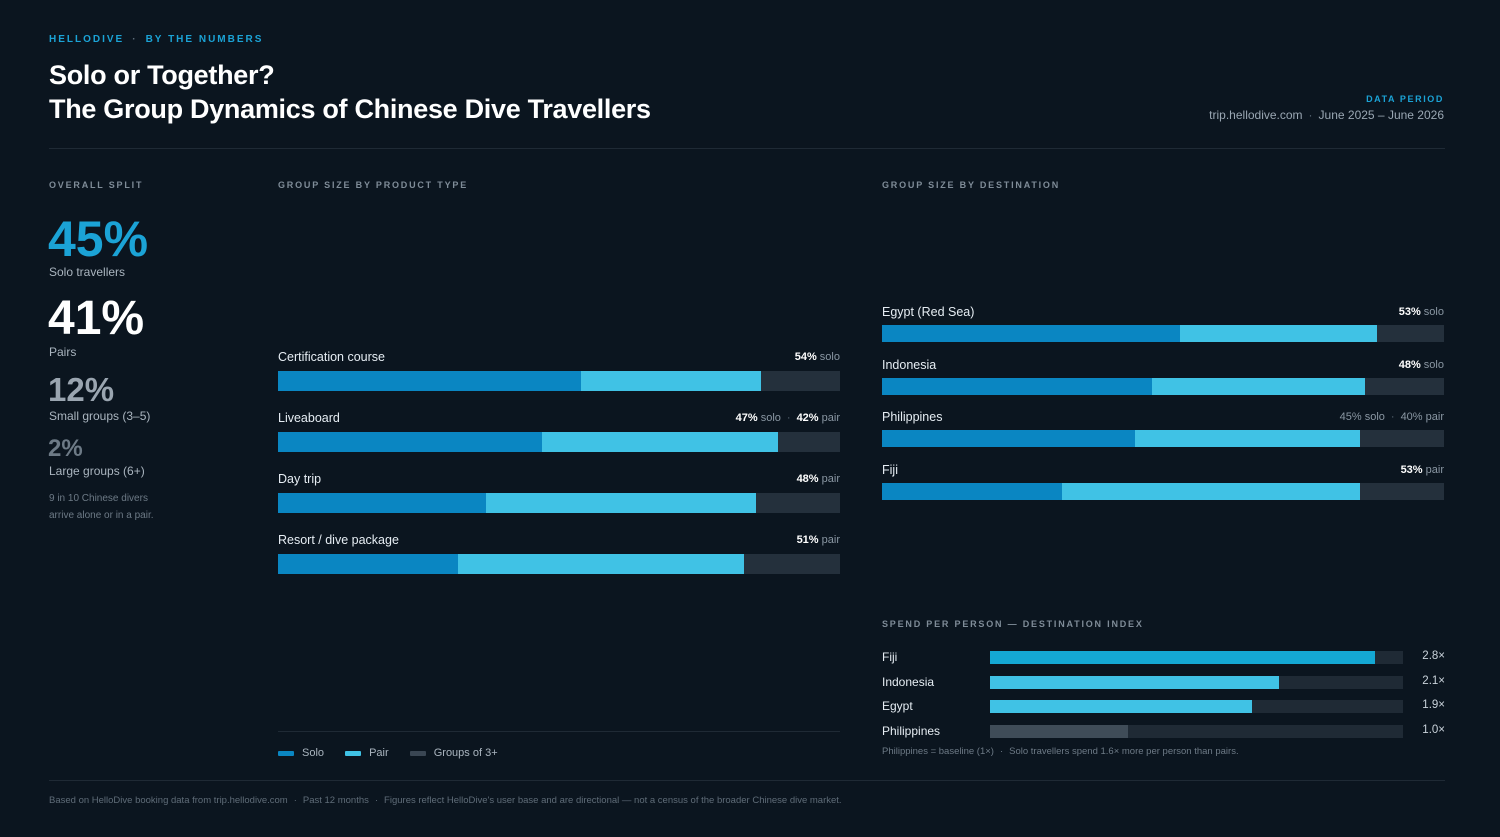 Image resolution: width=1500 pixels, height=837 pixels. What do you see at coordinates (313, 753) in the screenshot?
I see `legend-solo-label: Solo` at bounding box center [313, 753].